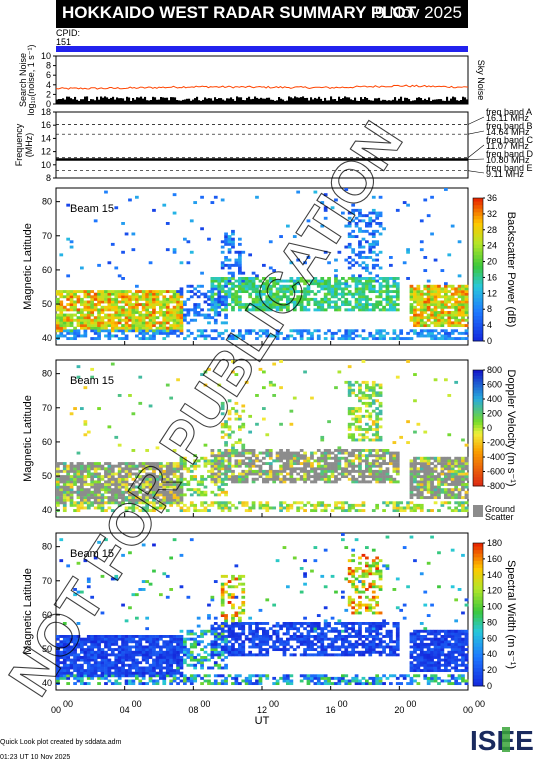 The width and height of the screenshot is (536, 761). I want to click on cpid-bar, so click(262, 49).